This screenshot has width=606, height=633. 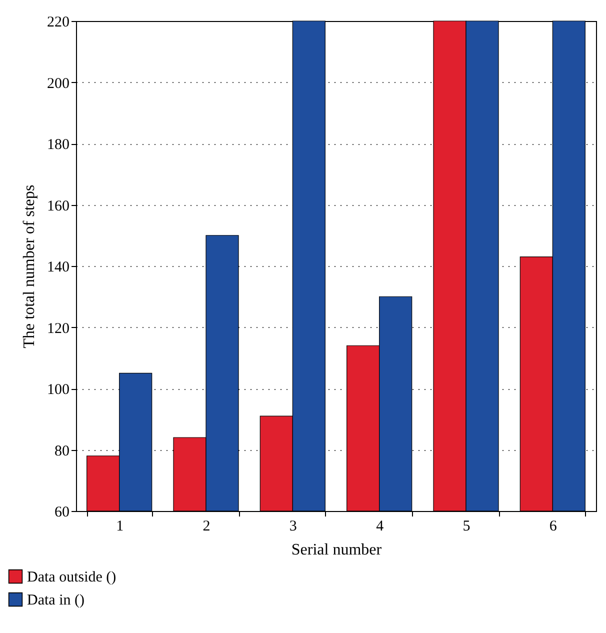 I want to click on x-tick-label: 5, so click(x=466, y=526).